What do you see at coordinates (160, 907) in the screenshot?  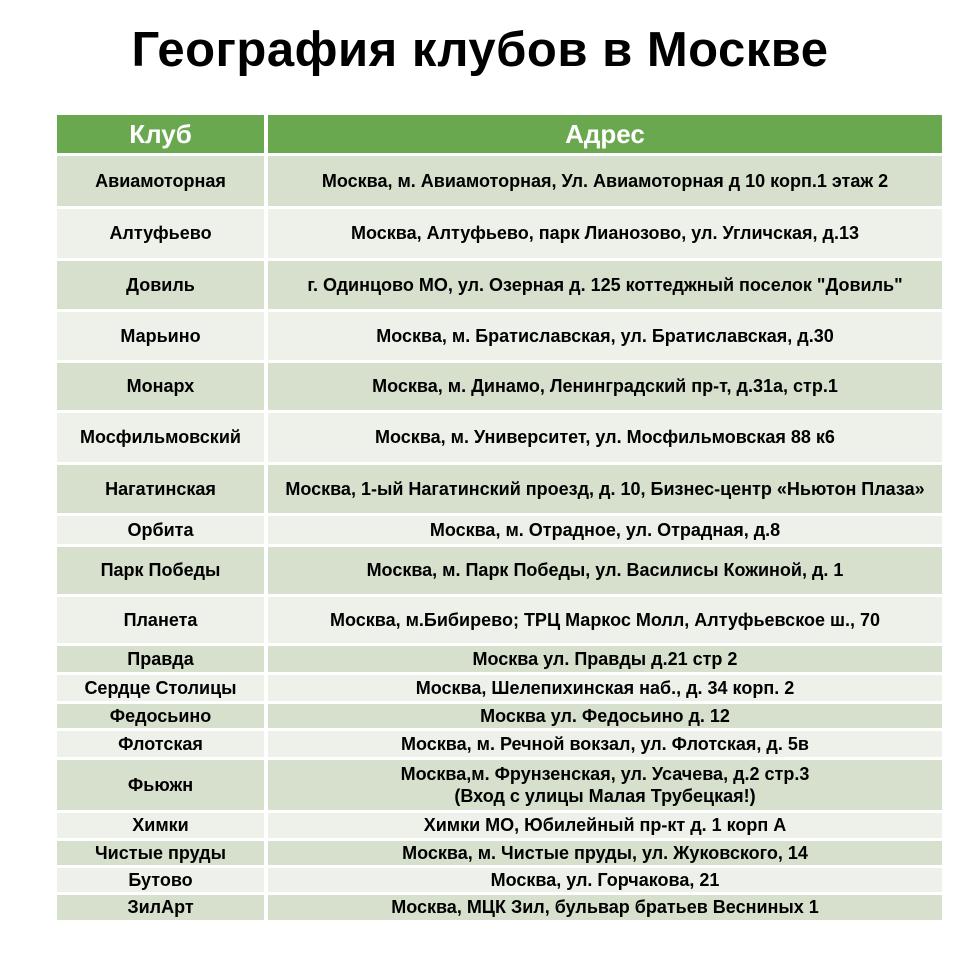 I see `club-cell: ЗилАрт` at bounding box center [160, 907].